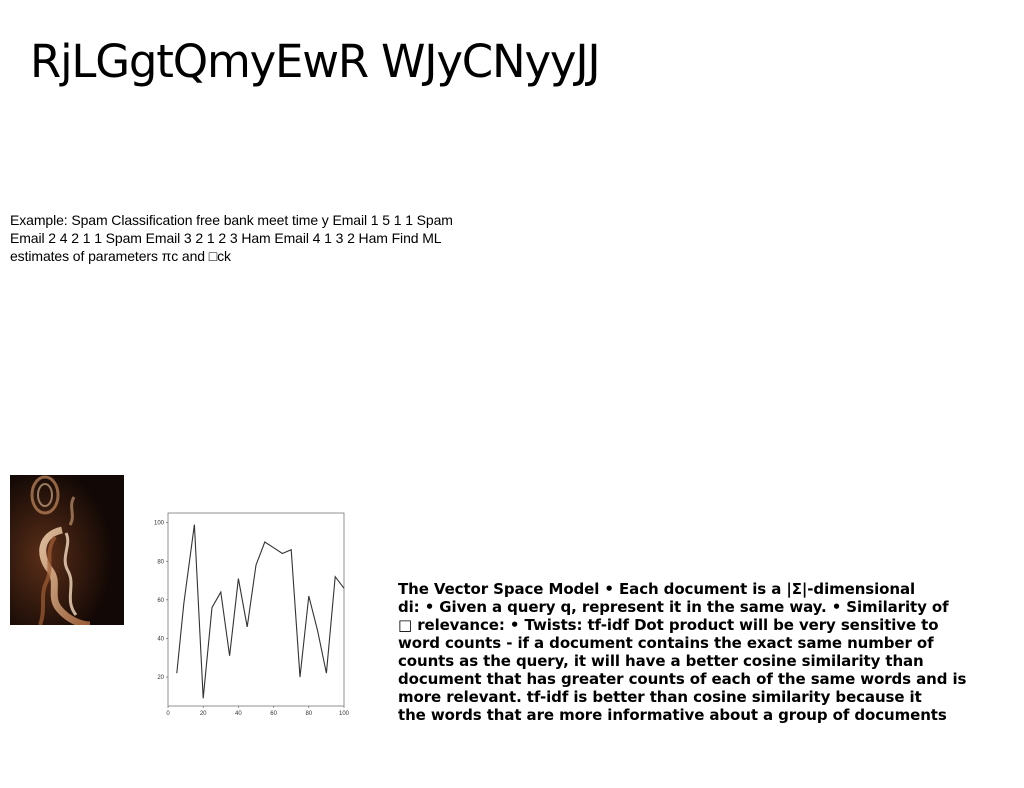  I want to click on smoke-photo, so click(67, 550).